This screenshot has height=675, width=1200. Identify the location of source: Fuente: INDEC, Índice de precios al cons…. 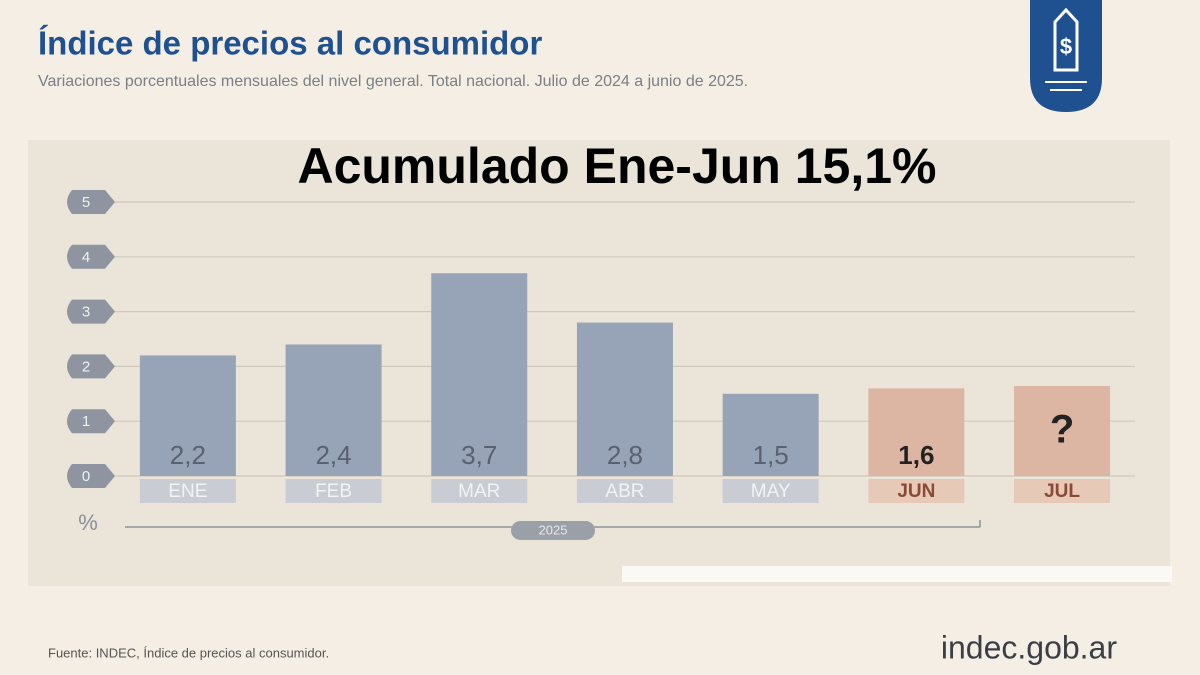
(188, 652).